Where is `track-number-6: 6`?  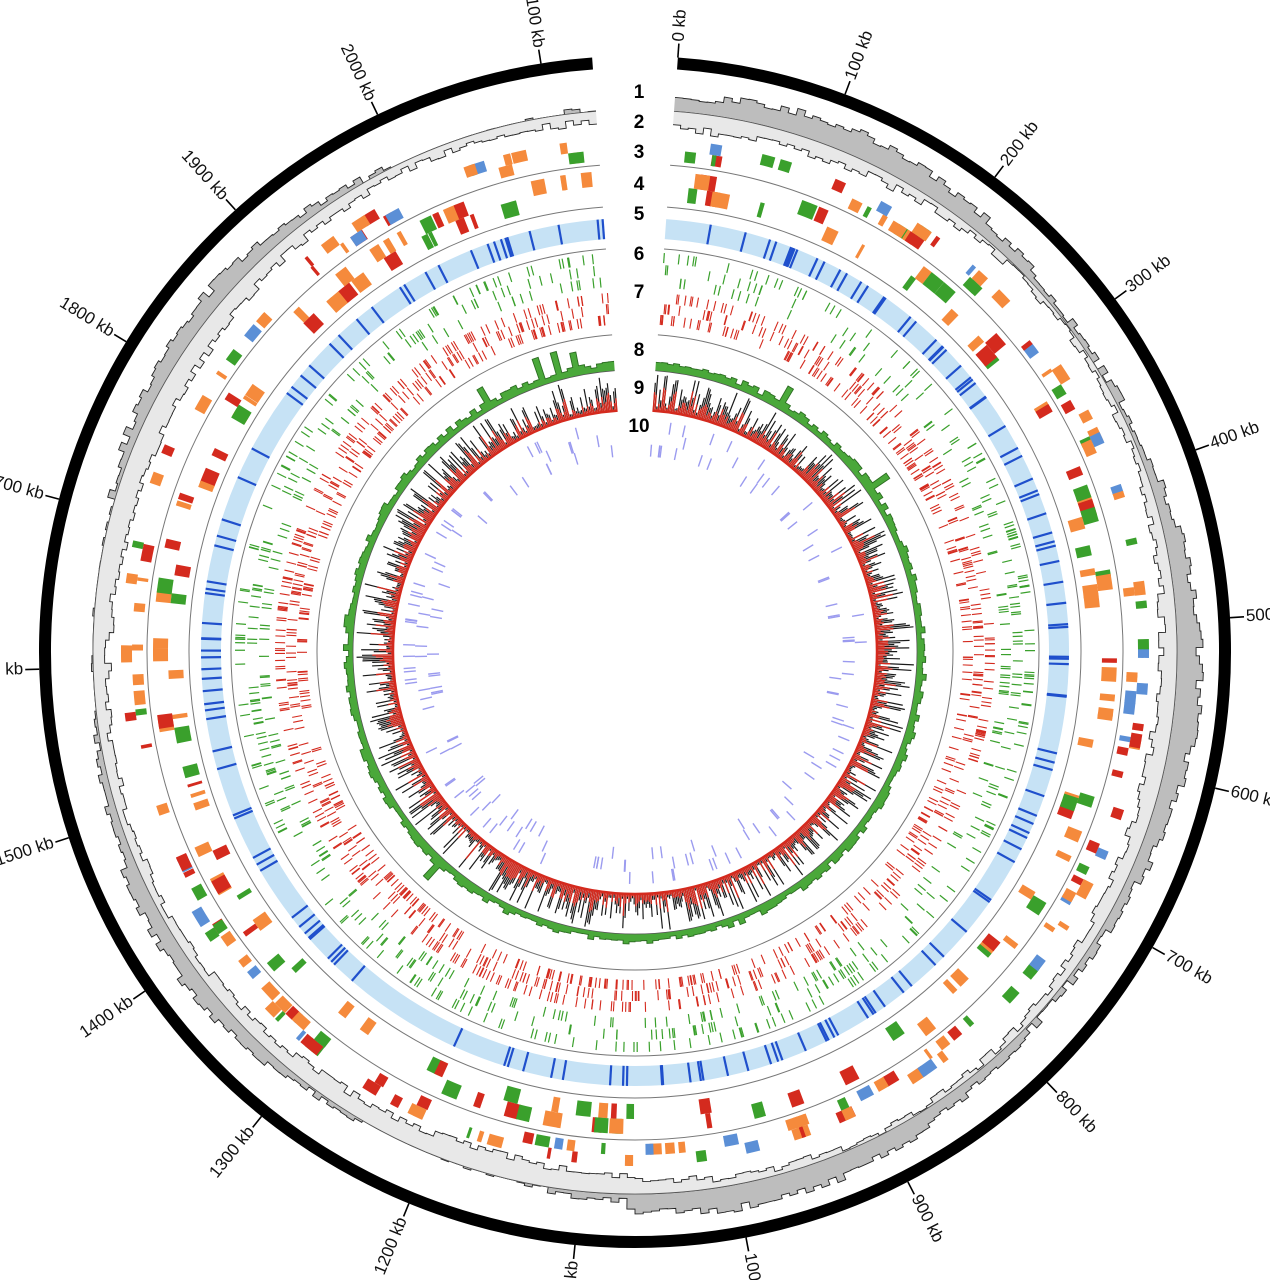
track-number-6: 6 is located at coordinates (639, 254).